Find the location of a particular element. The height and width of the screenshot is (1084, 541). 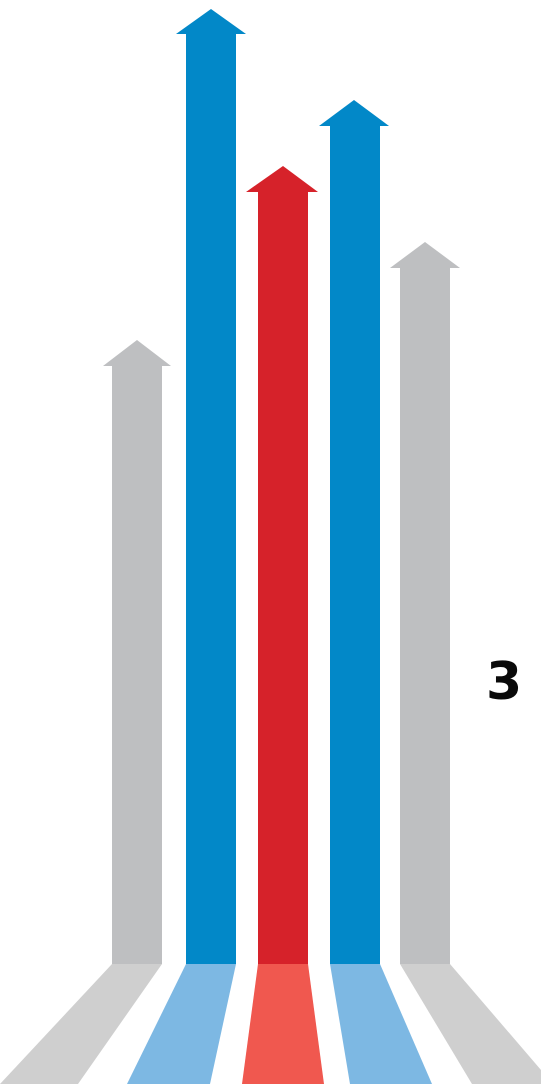

arrow-shaft-red-center is located at coordinates (283, 578).